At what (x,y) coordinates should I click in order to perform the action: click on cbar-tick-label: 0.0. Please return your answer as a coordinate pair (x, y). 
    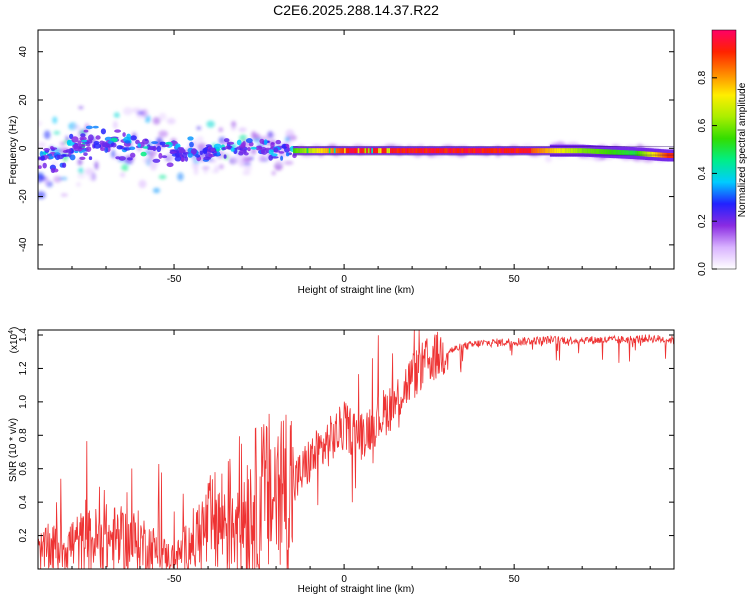
    Looking at the image, I should click on (702, 269).